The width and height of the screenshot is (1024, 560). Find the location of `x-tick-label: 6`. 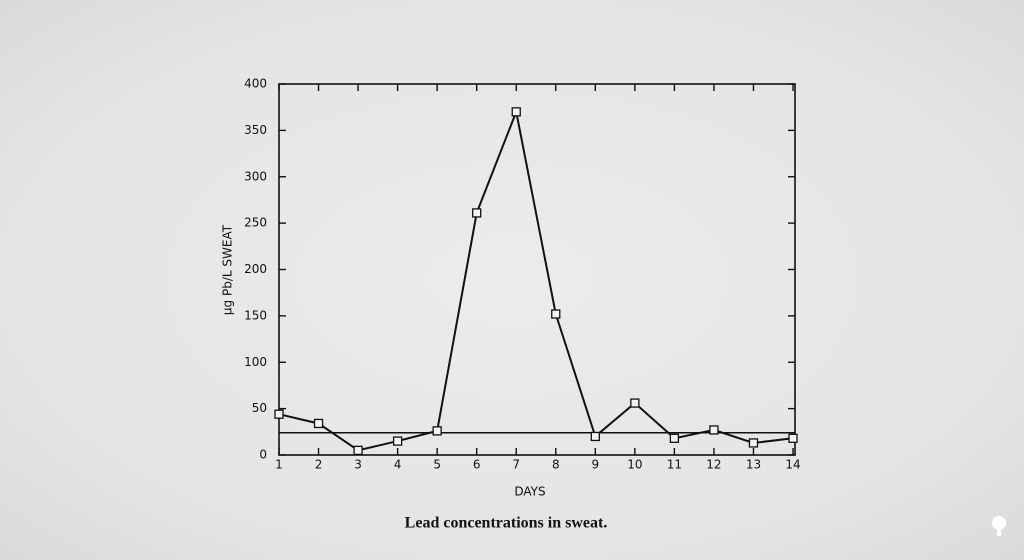

x-tick-label: 6 is located at coordinates (477, 465).